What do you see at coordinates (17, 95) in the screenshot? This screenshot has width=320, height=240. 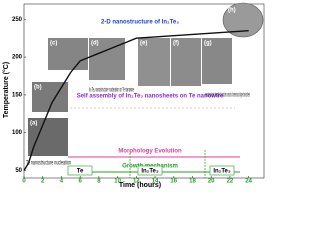 I see `y-tick-label: 150` at bounding box center [17, 95].